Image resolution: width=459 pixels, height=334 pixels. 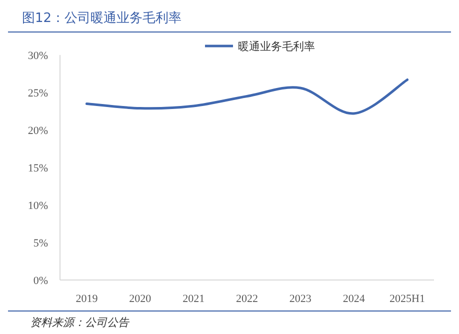 What do you see at coordinates (354, 299) in the screenshot?
I see `x-tick-label: 2024` at bounding box center [354, 299].